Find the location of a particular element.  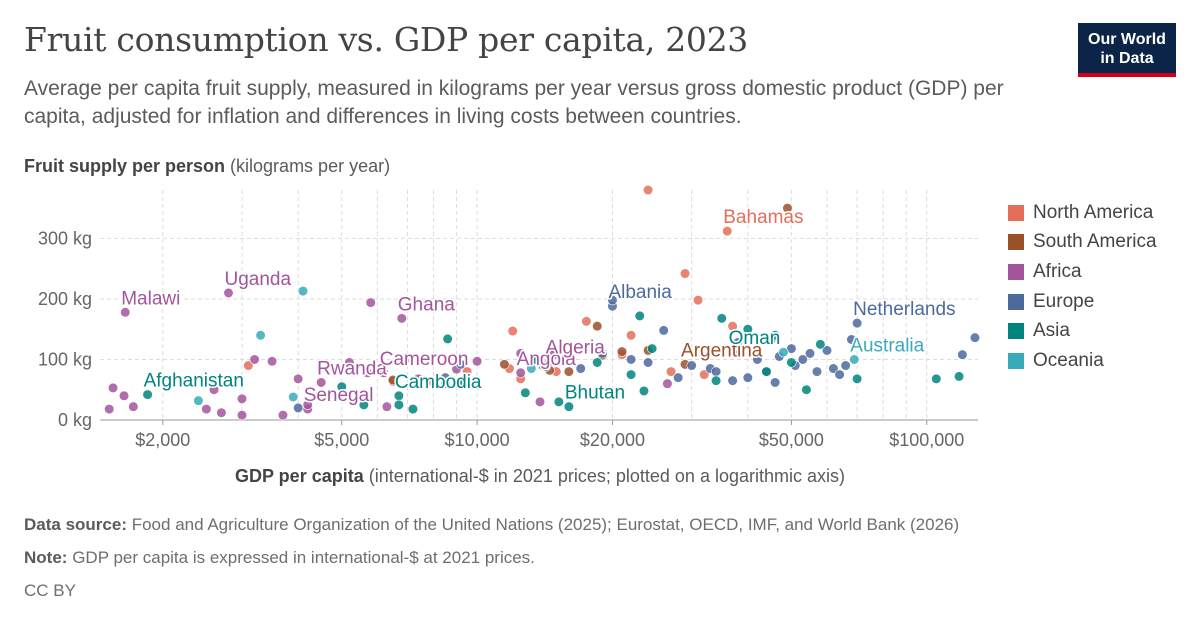

license: CC BY is located at coordinates (50, 590).